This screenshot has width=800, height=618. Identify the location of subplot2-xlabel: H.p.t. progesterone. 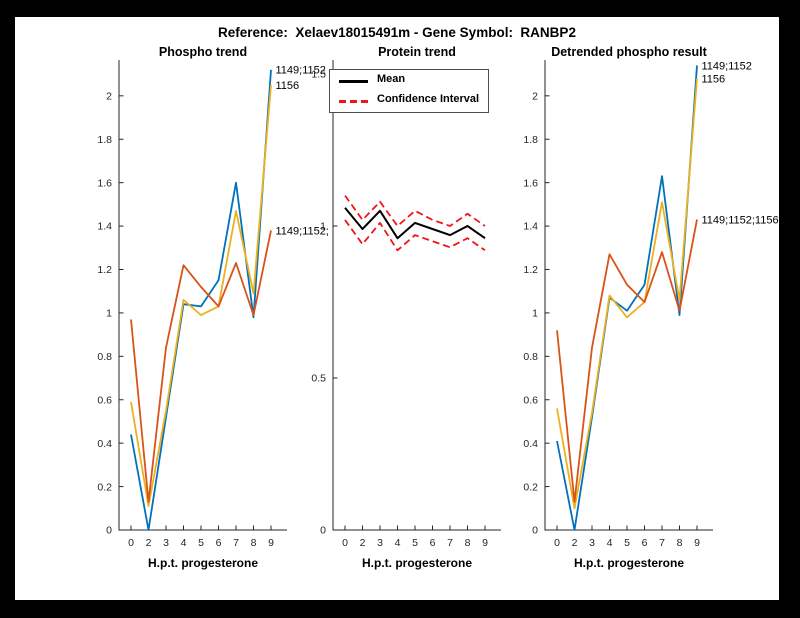
(416, 563).